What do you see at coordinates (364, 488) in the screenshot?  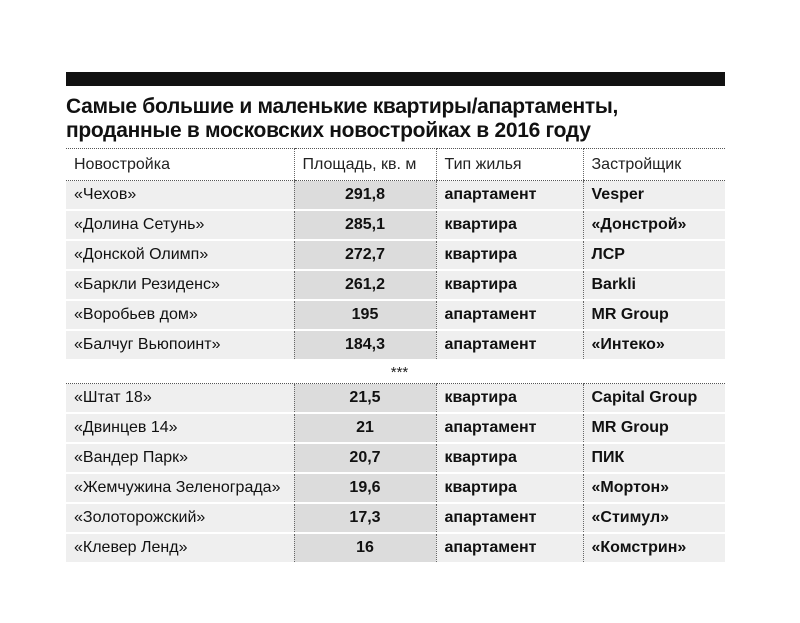 I see `cell-area: 19,6` at bounding box center [364, 488].